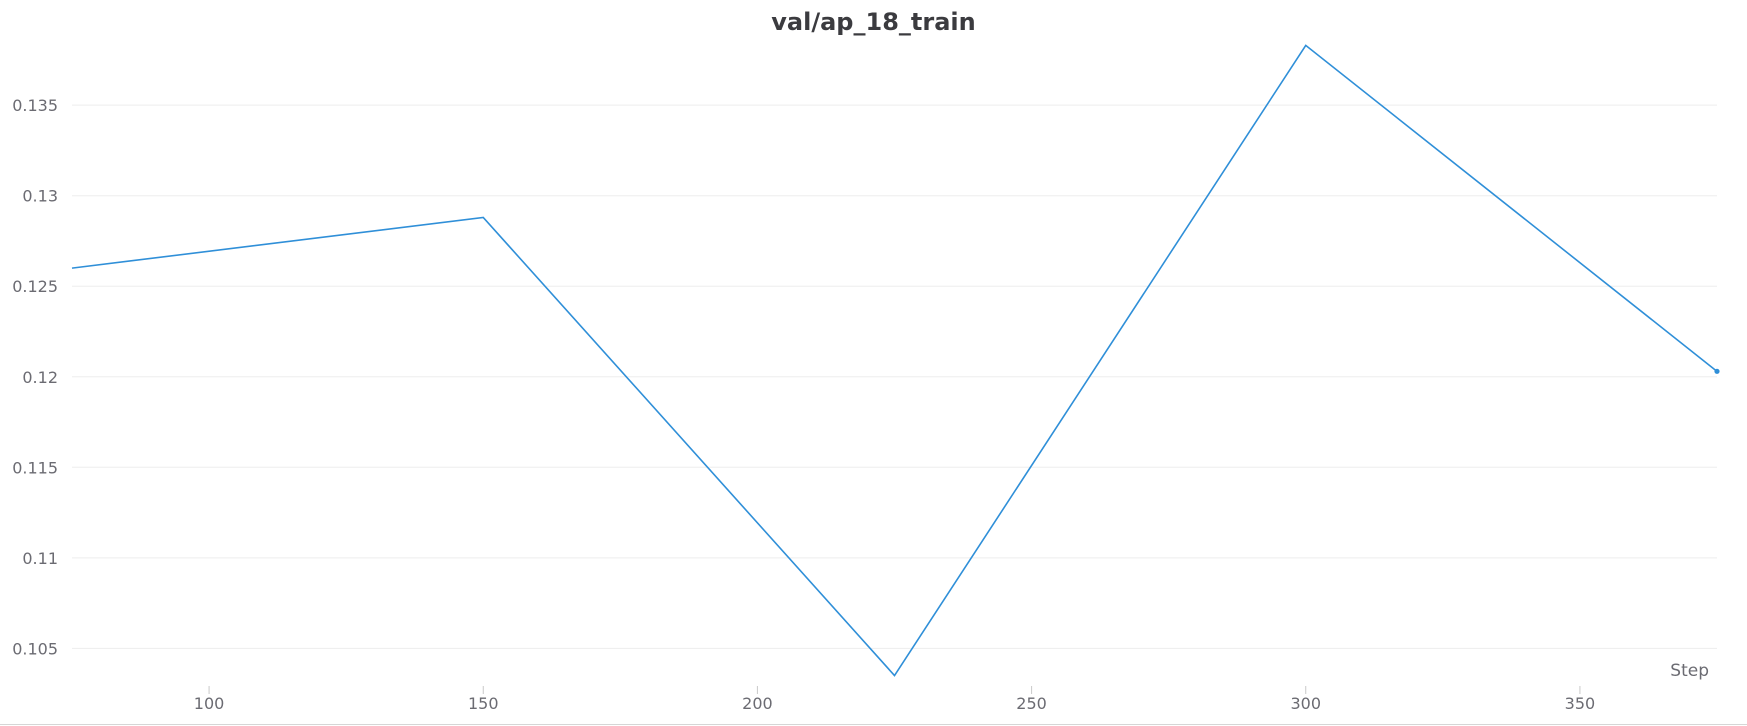 This screenshot has width=1747, height=726. Describe the element at coordinates (35, 105) in the screenshot. I see `y-tick-label: 0.135` at that location.